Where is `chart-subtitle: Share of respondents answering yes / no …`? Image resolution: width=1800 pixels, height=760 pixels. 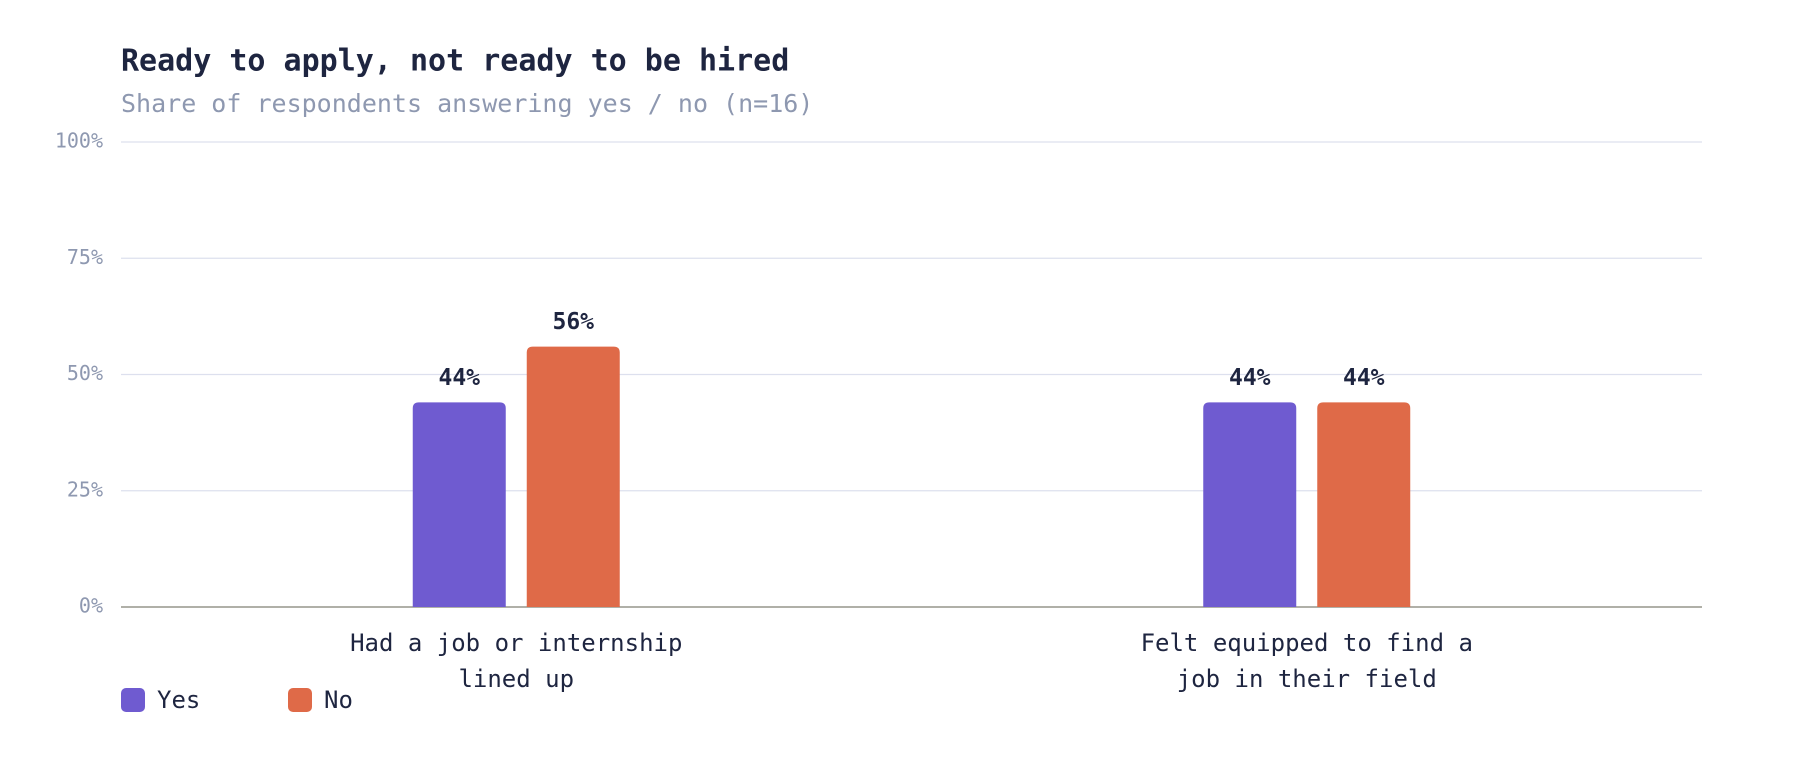 chart-subtitle: Share of respondents answering yes / no … is located at coordinates (467, 103).